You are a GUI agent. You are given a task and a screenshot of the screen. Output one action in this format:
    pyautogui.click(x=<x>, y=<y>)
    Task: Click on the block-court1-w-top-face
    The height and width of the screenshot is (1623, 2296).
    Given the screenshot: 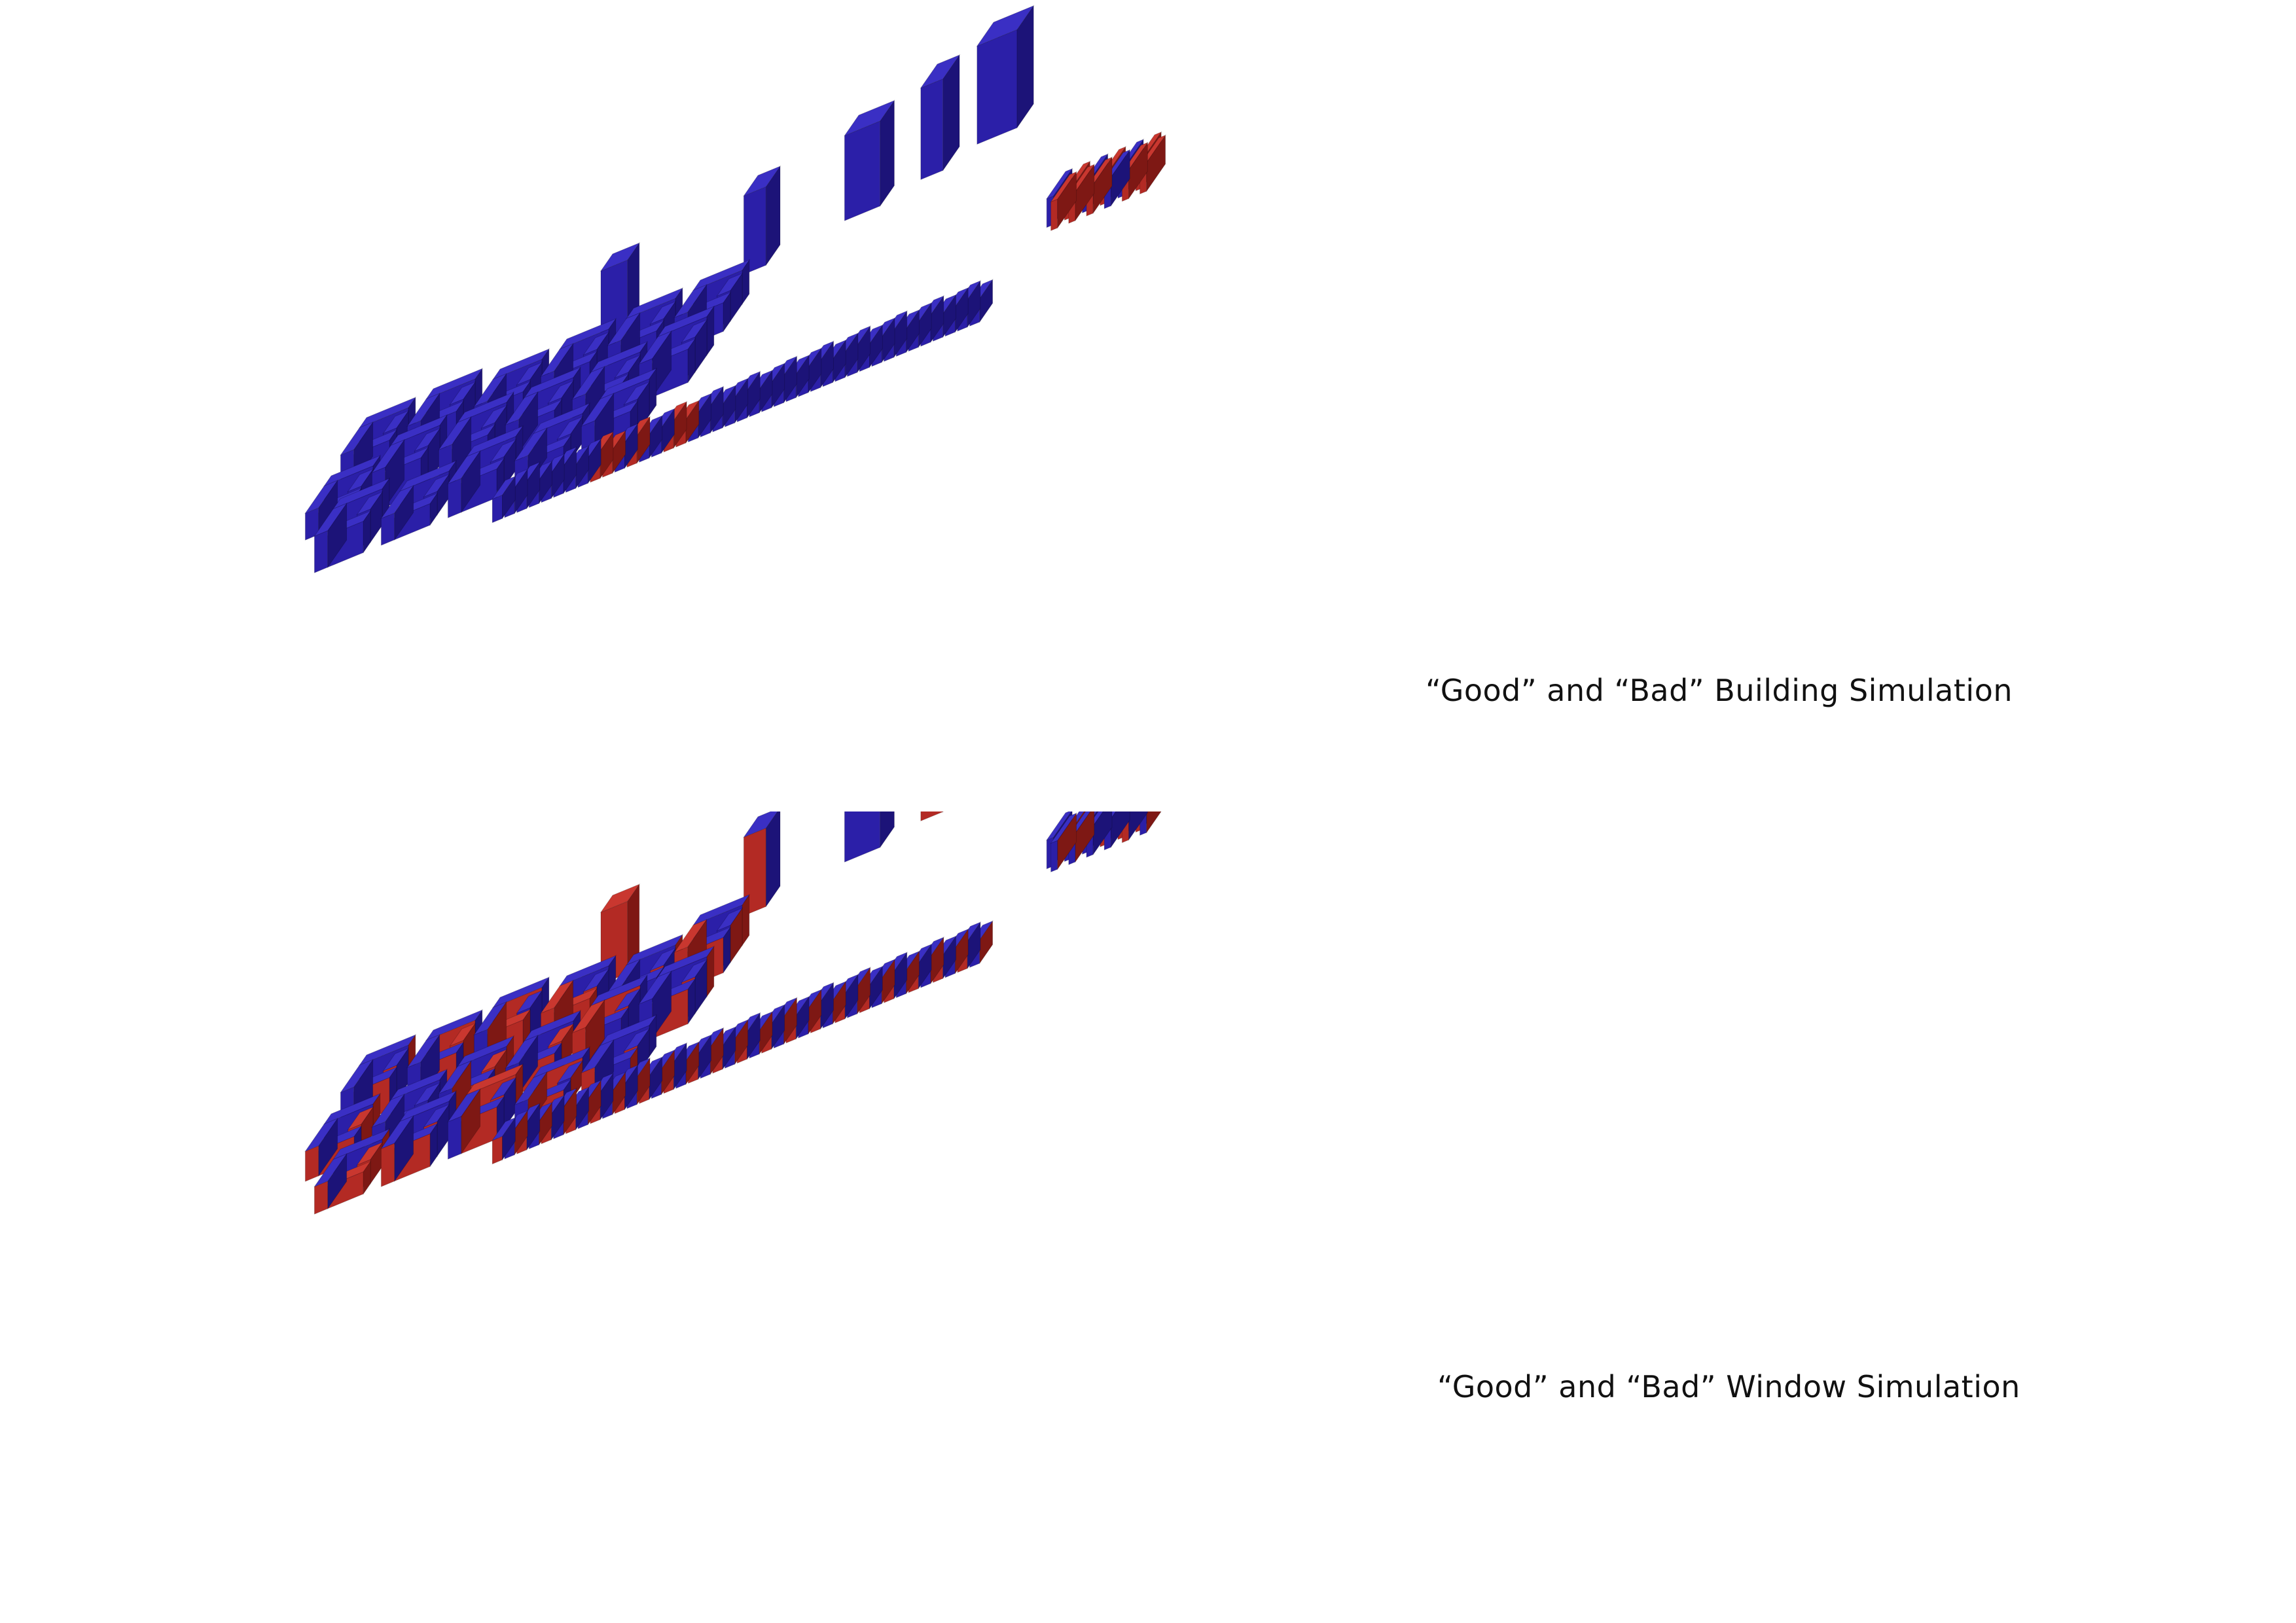 What is the action you would take?
    pyautogui.click(x=423, y=410)
    